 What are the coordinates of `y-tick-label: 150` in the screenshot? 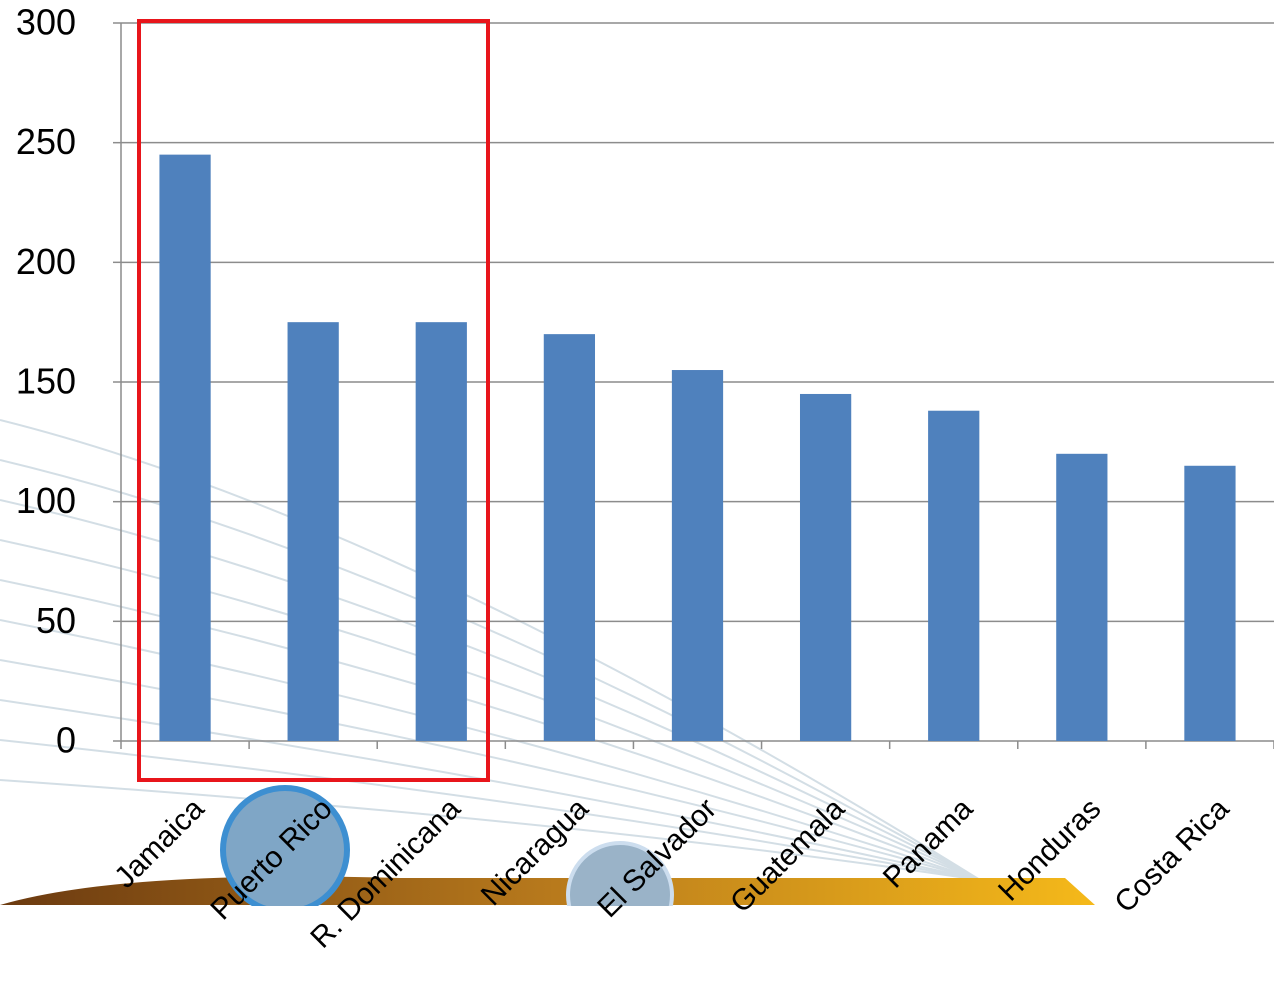 It's located at (46, 381).